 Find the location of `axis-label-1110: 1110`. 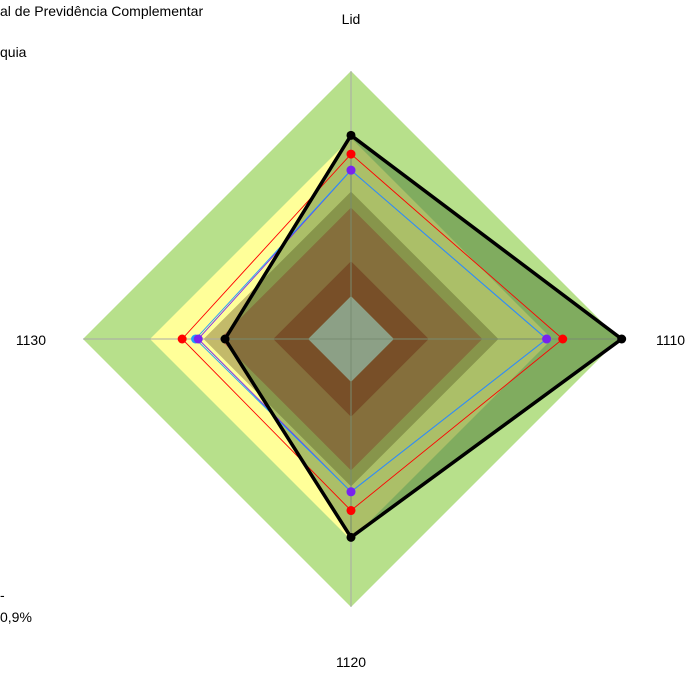

axis-label-1110: 1110 is located at coordinates (670, 340).